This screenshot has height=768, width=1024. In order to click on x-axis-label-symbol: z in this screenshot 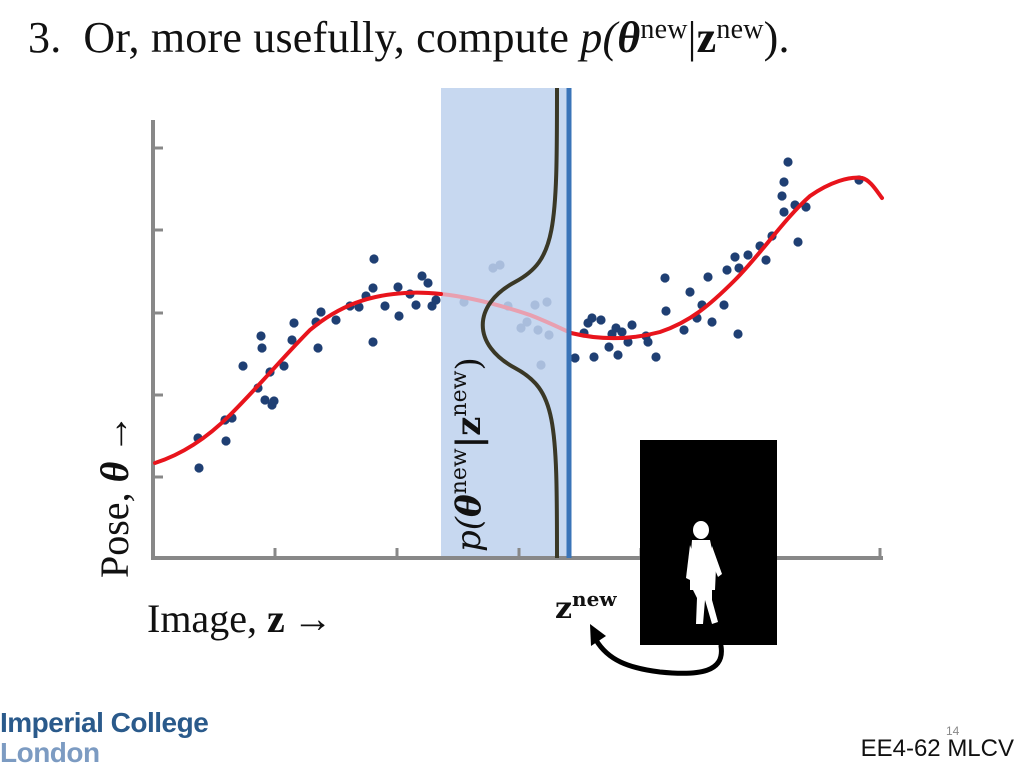, I will do `click(276, 618)`.